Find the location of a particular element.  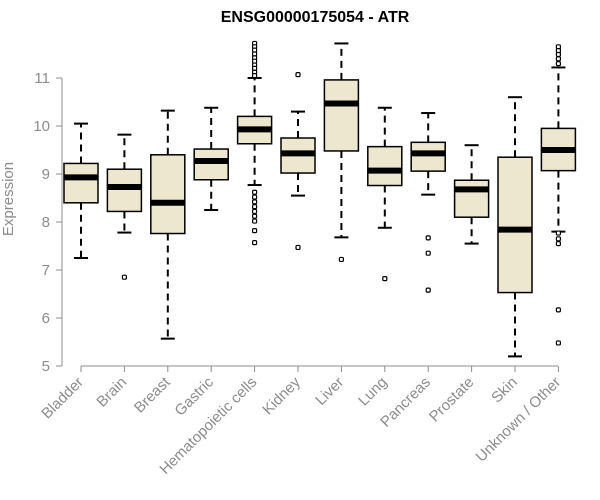

x-tick-label: Brain is located at coordinates (111, 392).